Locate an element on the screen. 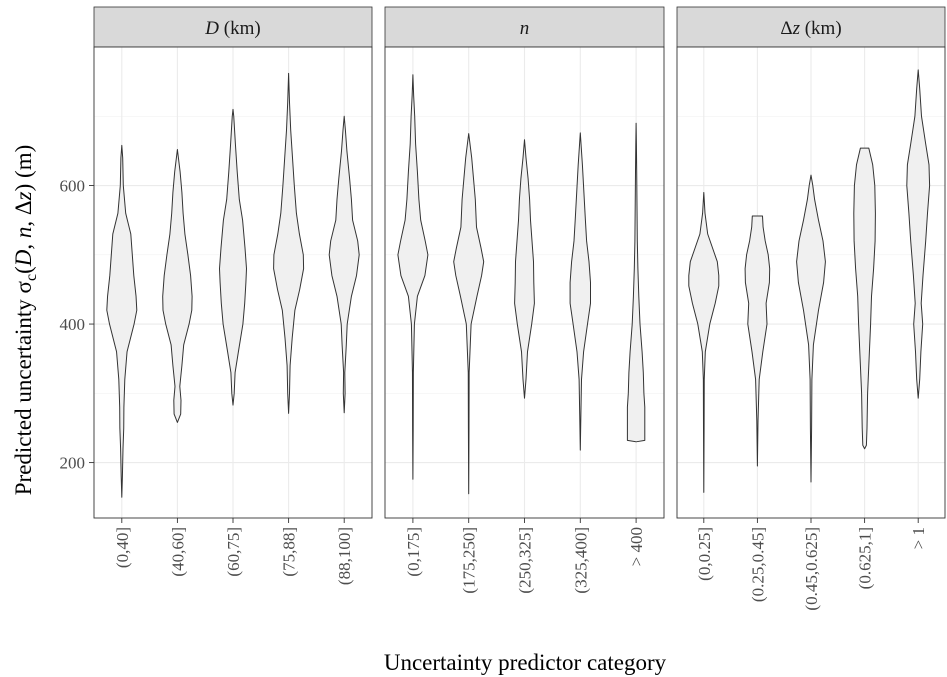  y-axis-title-prefix: Predicted uncertainty is located at coordinates (23, 394).